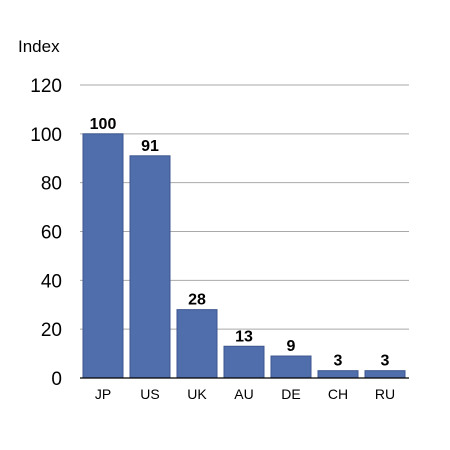  What do you see at coordinates (103, 124) in the screenshot?
I see `data-label: 100` at bounding box center [103, 124].